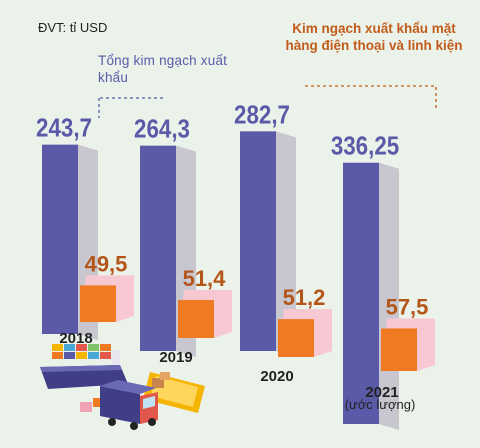  What do you see at coordinates (262, 115) in the screenshot?
I see `total-value-label-2020: 282,7` at bounding box center [262, 115].